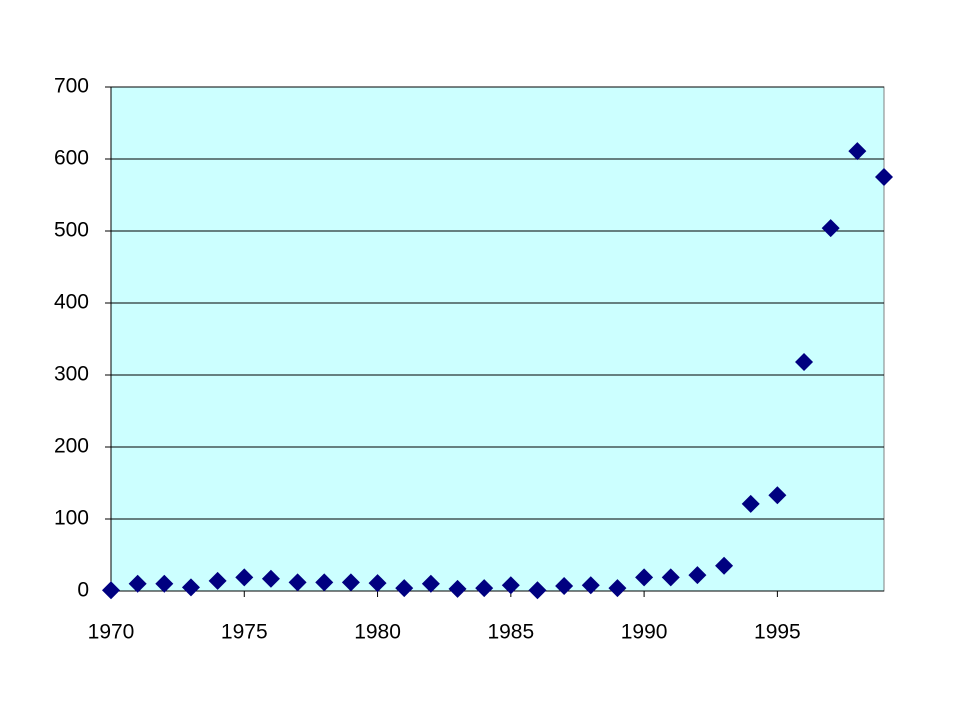 This screenshot has height=719, width=959. I want to click on y-tick-label: 300, so click(71, 374).